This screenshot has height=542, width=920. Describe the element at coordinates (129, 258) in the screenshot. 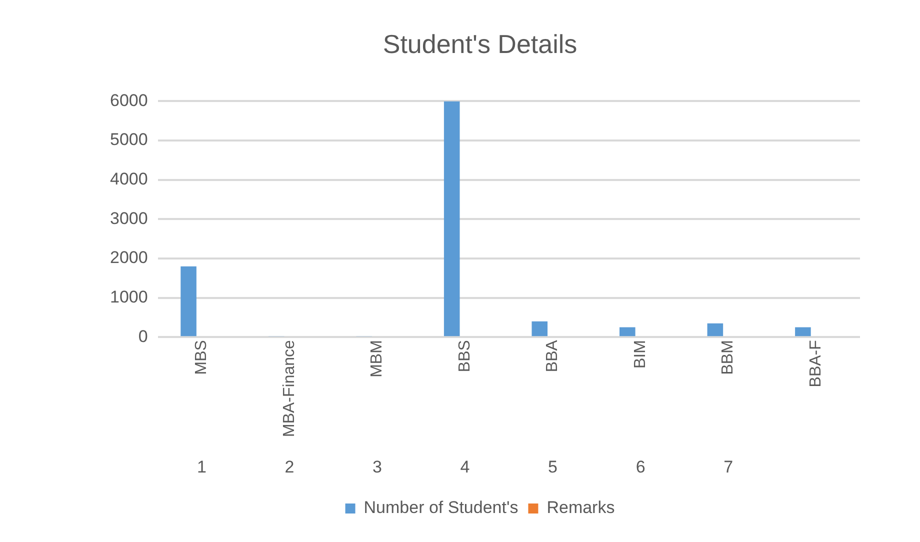

I see `y-tick-label: 2000` at that location.